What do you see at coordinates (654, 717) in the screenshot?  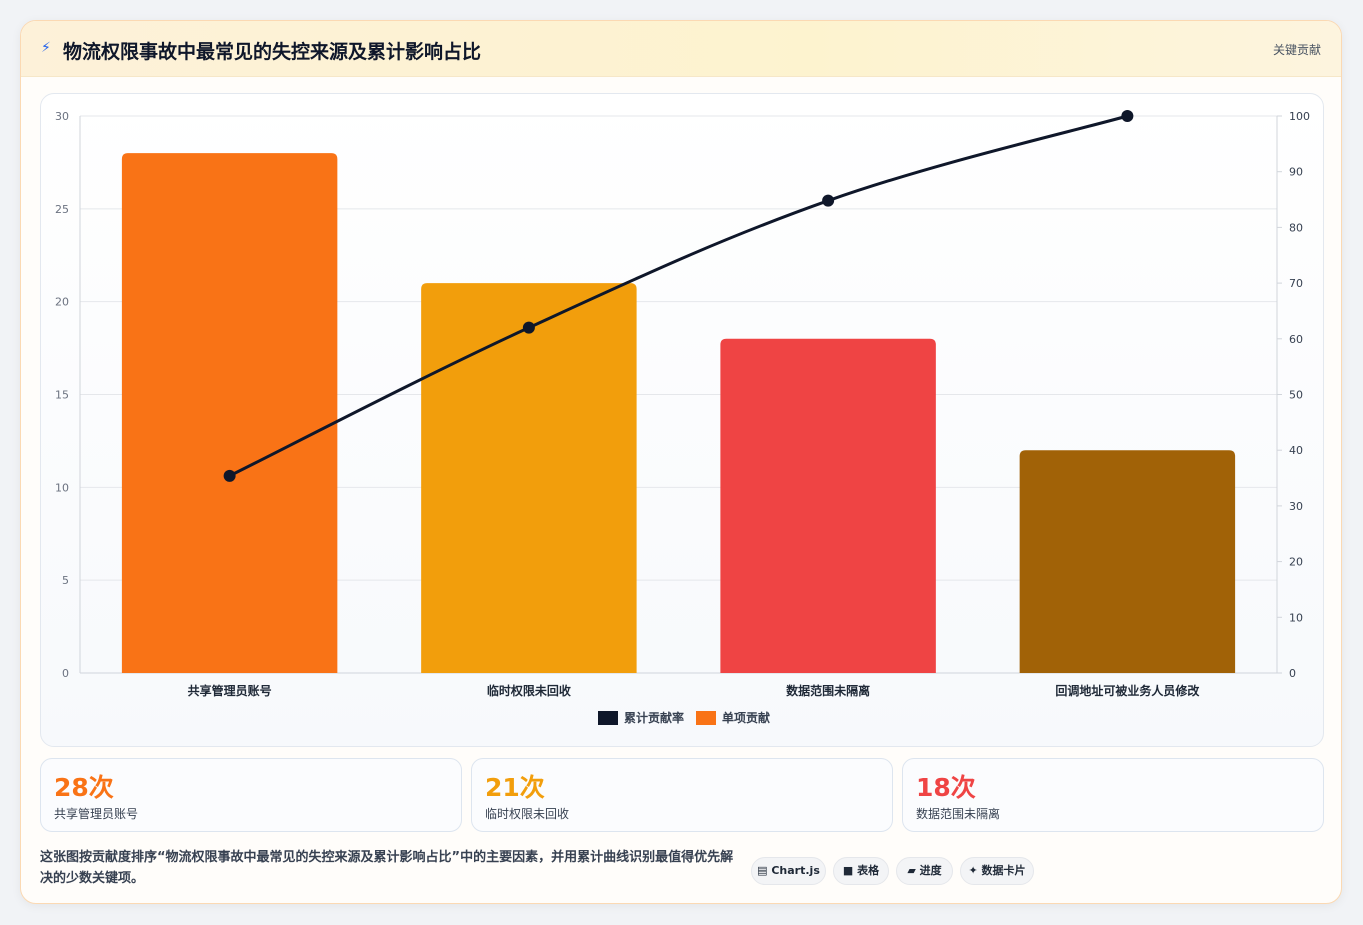 I see `legend-label: 累计贡献率` at bounding box center [654, 717].